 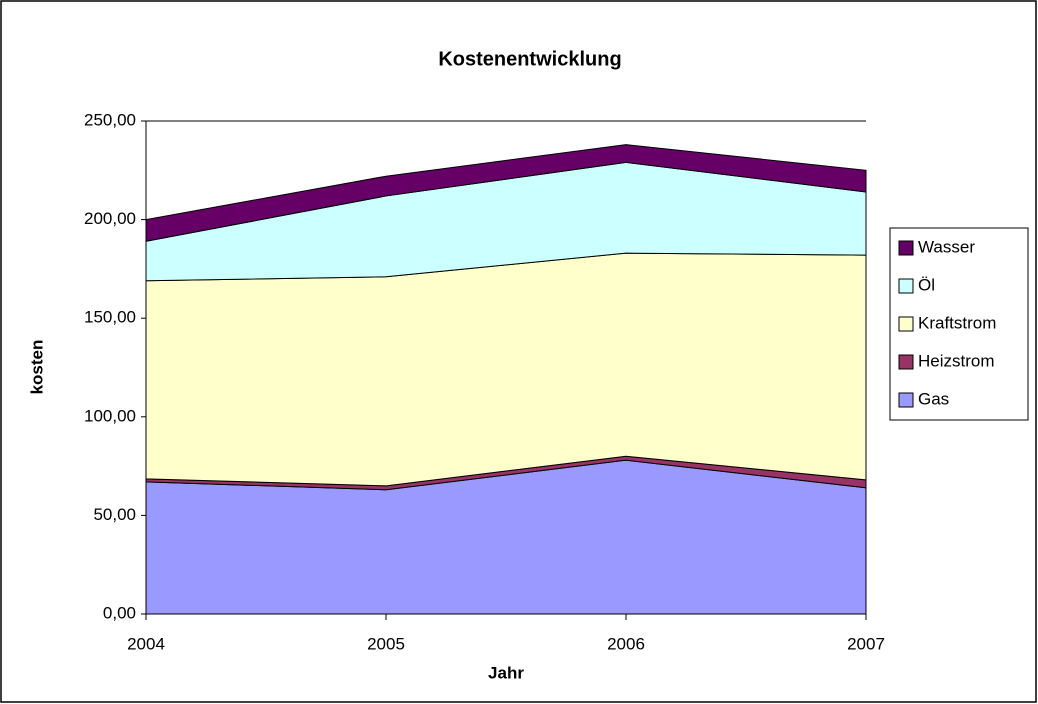 I want to click on legend-label: Kraftstrom, so click(x=957, y=322).